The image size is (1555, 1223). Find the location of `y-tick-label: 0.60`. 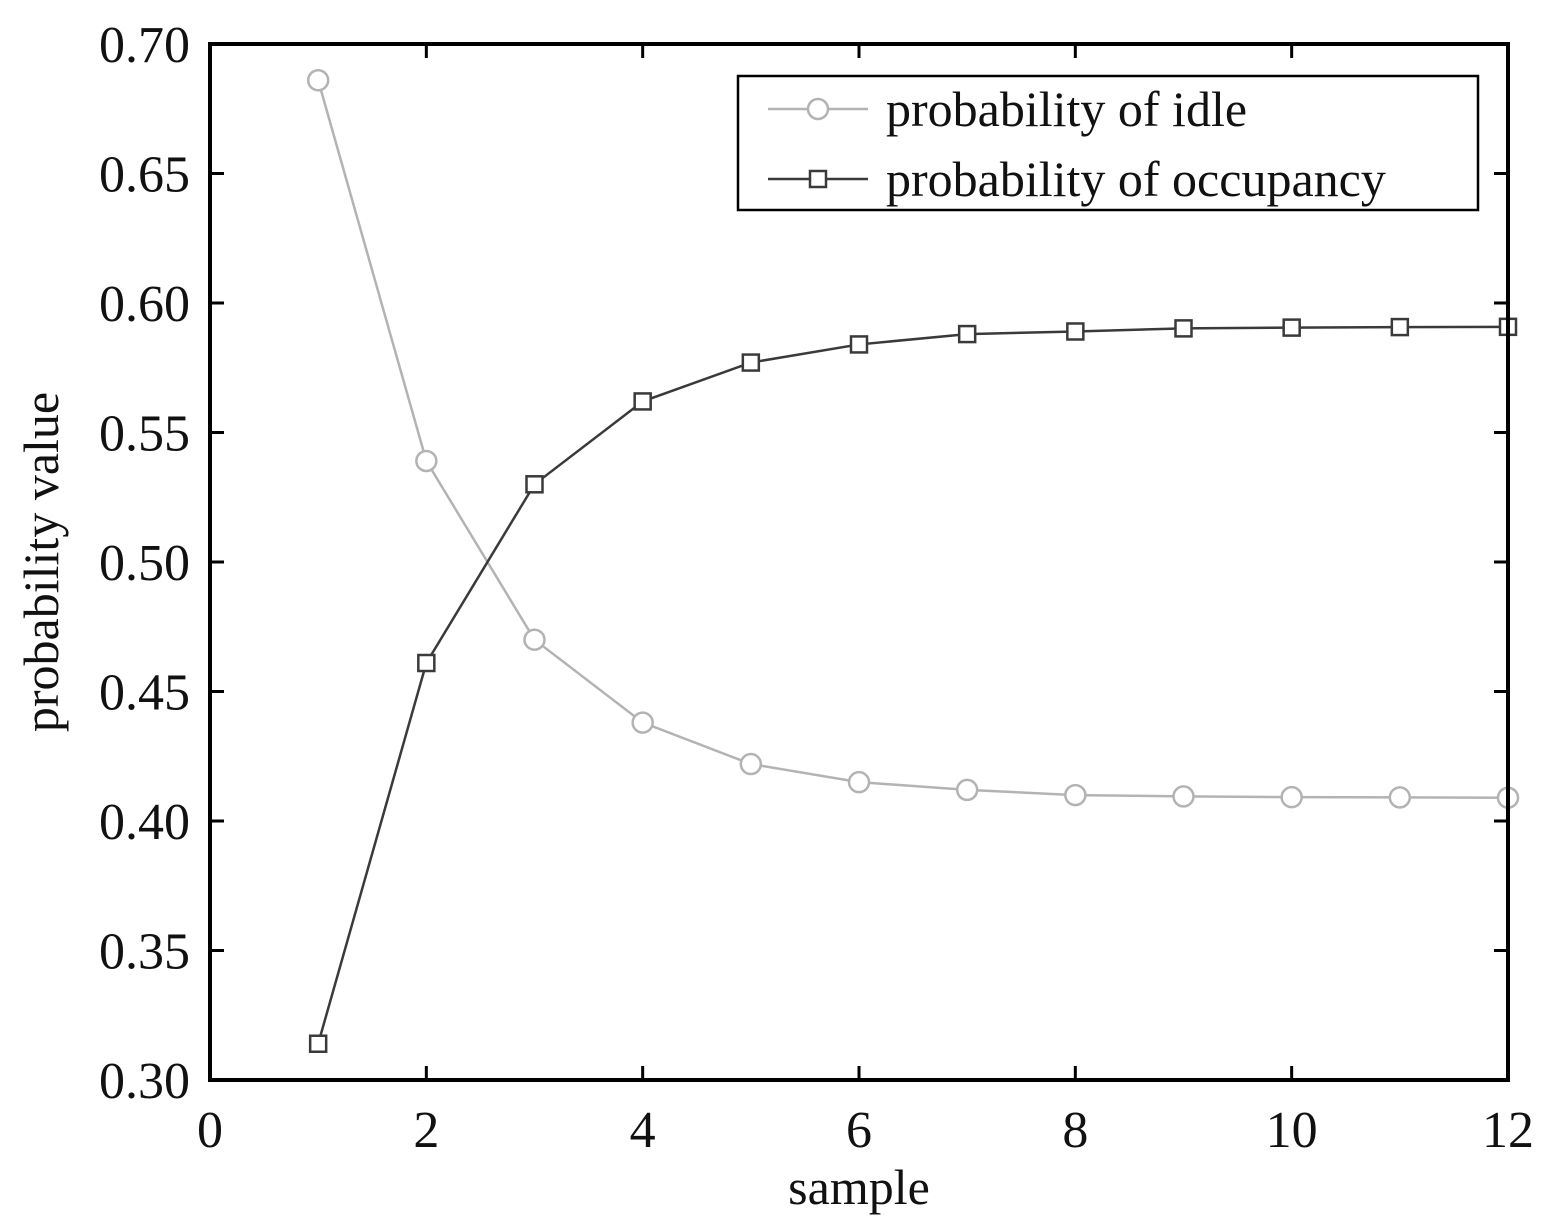

y-tick-label: 0.60 is located at coordinates (144, 304).